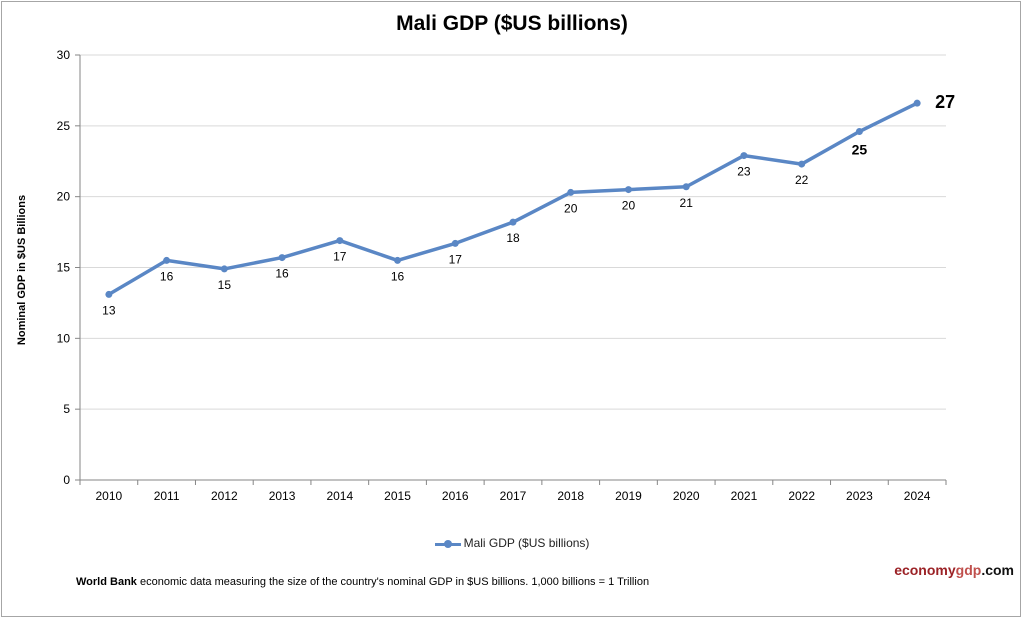  I want to click on data-label: 13, so click(109, 310).